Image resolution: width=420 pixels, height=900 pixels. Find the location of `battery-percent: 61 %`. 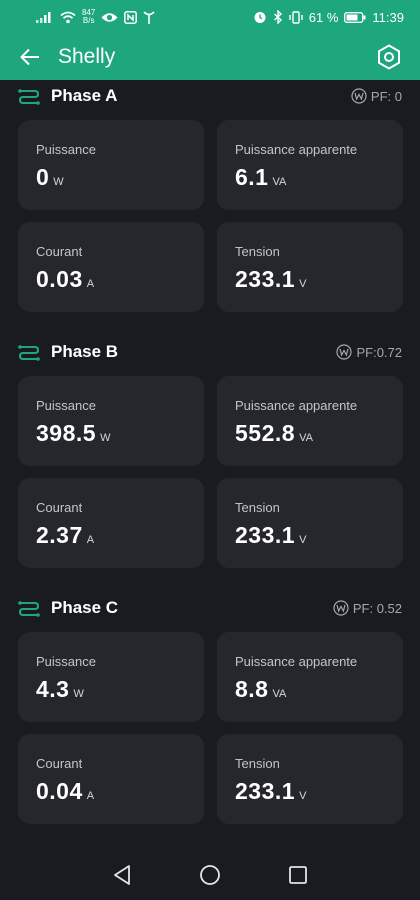

battery-percent: 61 % is located at coordinates (323, 17).